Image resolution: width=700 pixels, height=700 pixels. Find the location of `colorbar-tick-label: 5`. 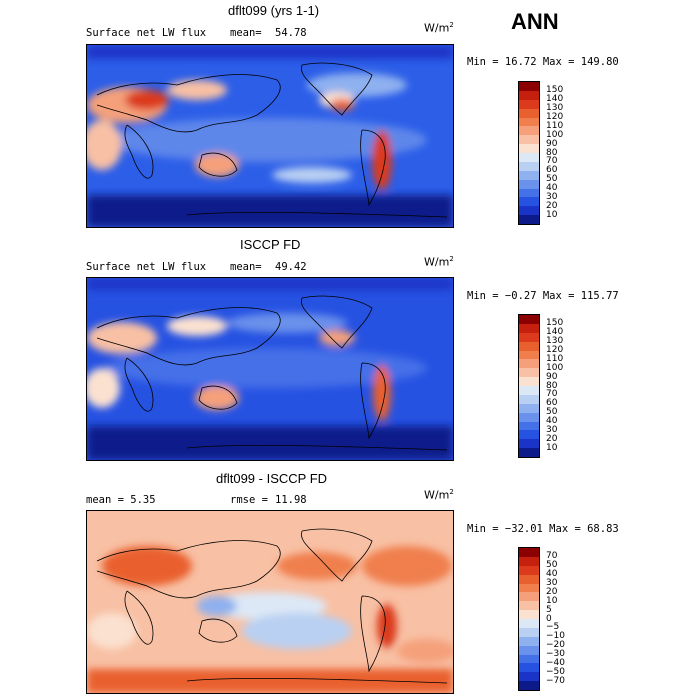

colorbar-tick-label: 5 is located at coordinates (549, 609).